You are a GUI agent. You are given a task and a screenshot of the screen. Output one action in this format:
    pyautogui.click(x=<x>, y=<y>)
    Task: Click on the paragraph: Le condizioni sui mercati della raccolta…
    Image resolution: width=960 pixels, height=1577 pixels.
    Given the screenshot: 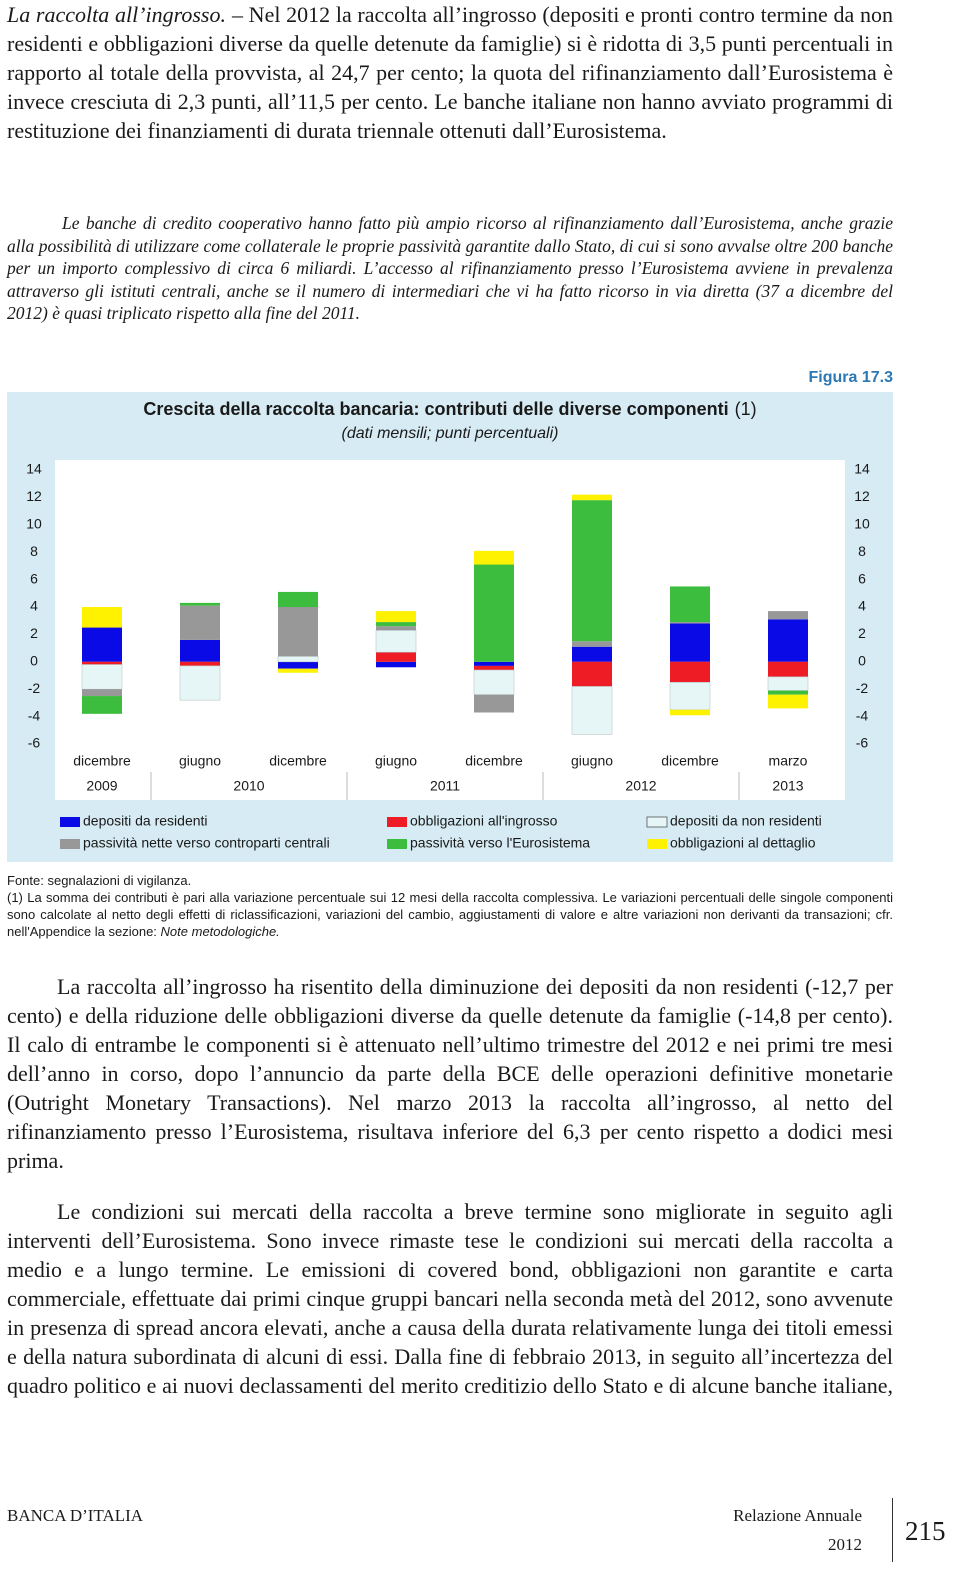 What is the action you would take?
    pyautogui.click(x=450, y=1298)
    